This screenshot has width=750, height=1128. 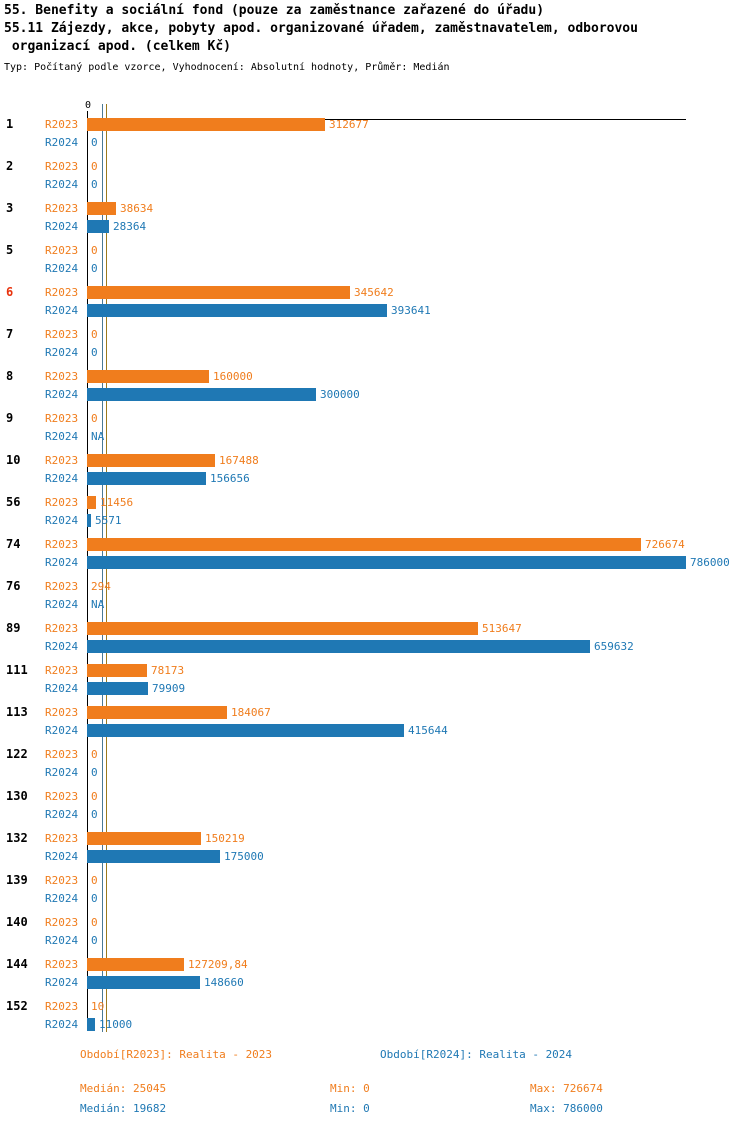 I want to click on value-label: 415644, so click(x=428, y=730).